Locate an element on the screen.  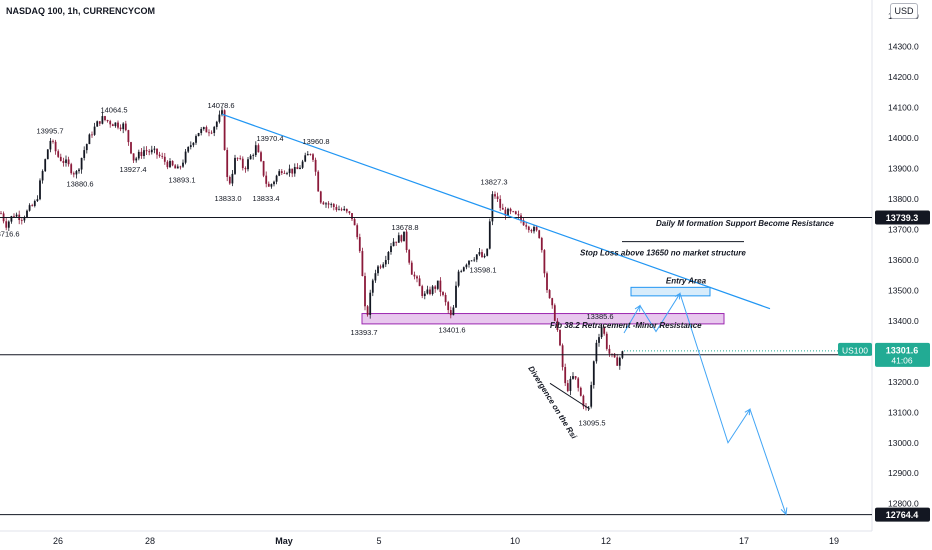
fib-zone is located at coordinates (543, 319).